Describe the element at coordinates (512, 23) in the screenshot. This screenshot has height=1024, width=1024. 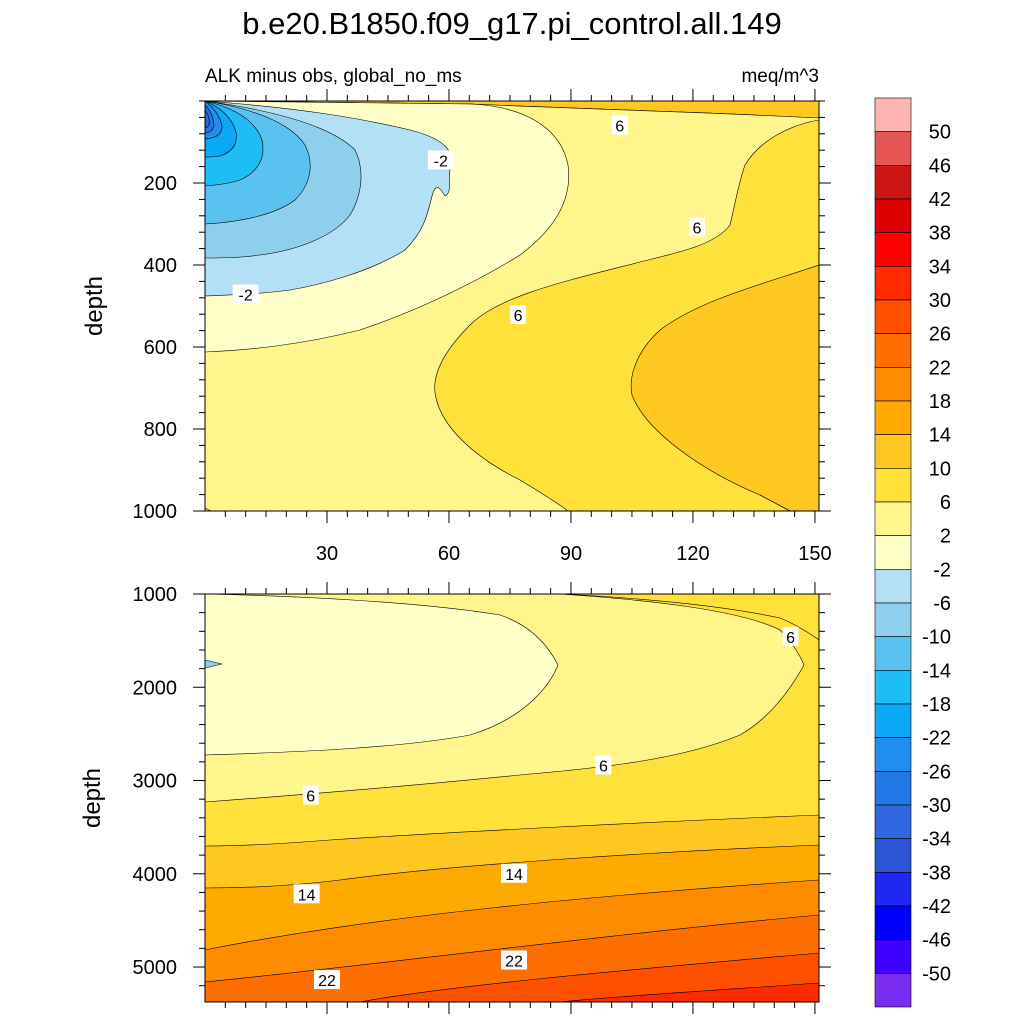
I see `chart-title: b.e20.B1850.f09_g17.pi_control.all.149` at that location.